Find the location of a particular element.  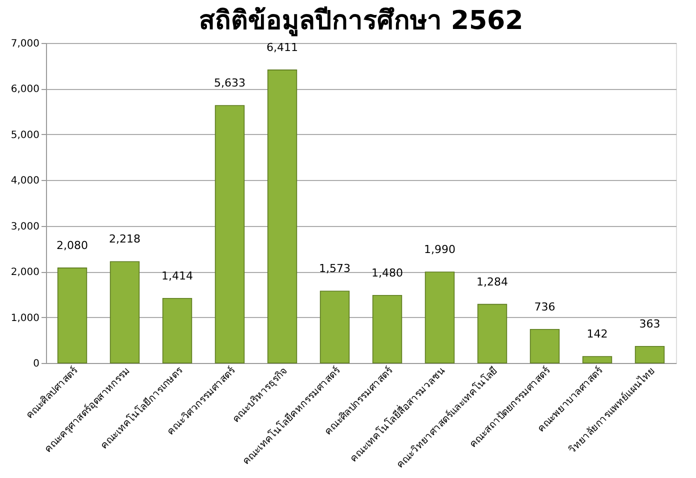

data-label: 736 is located at coordinates (545, 307).